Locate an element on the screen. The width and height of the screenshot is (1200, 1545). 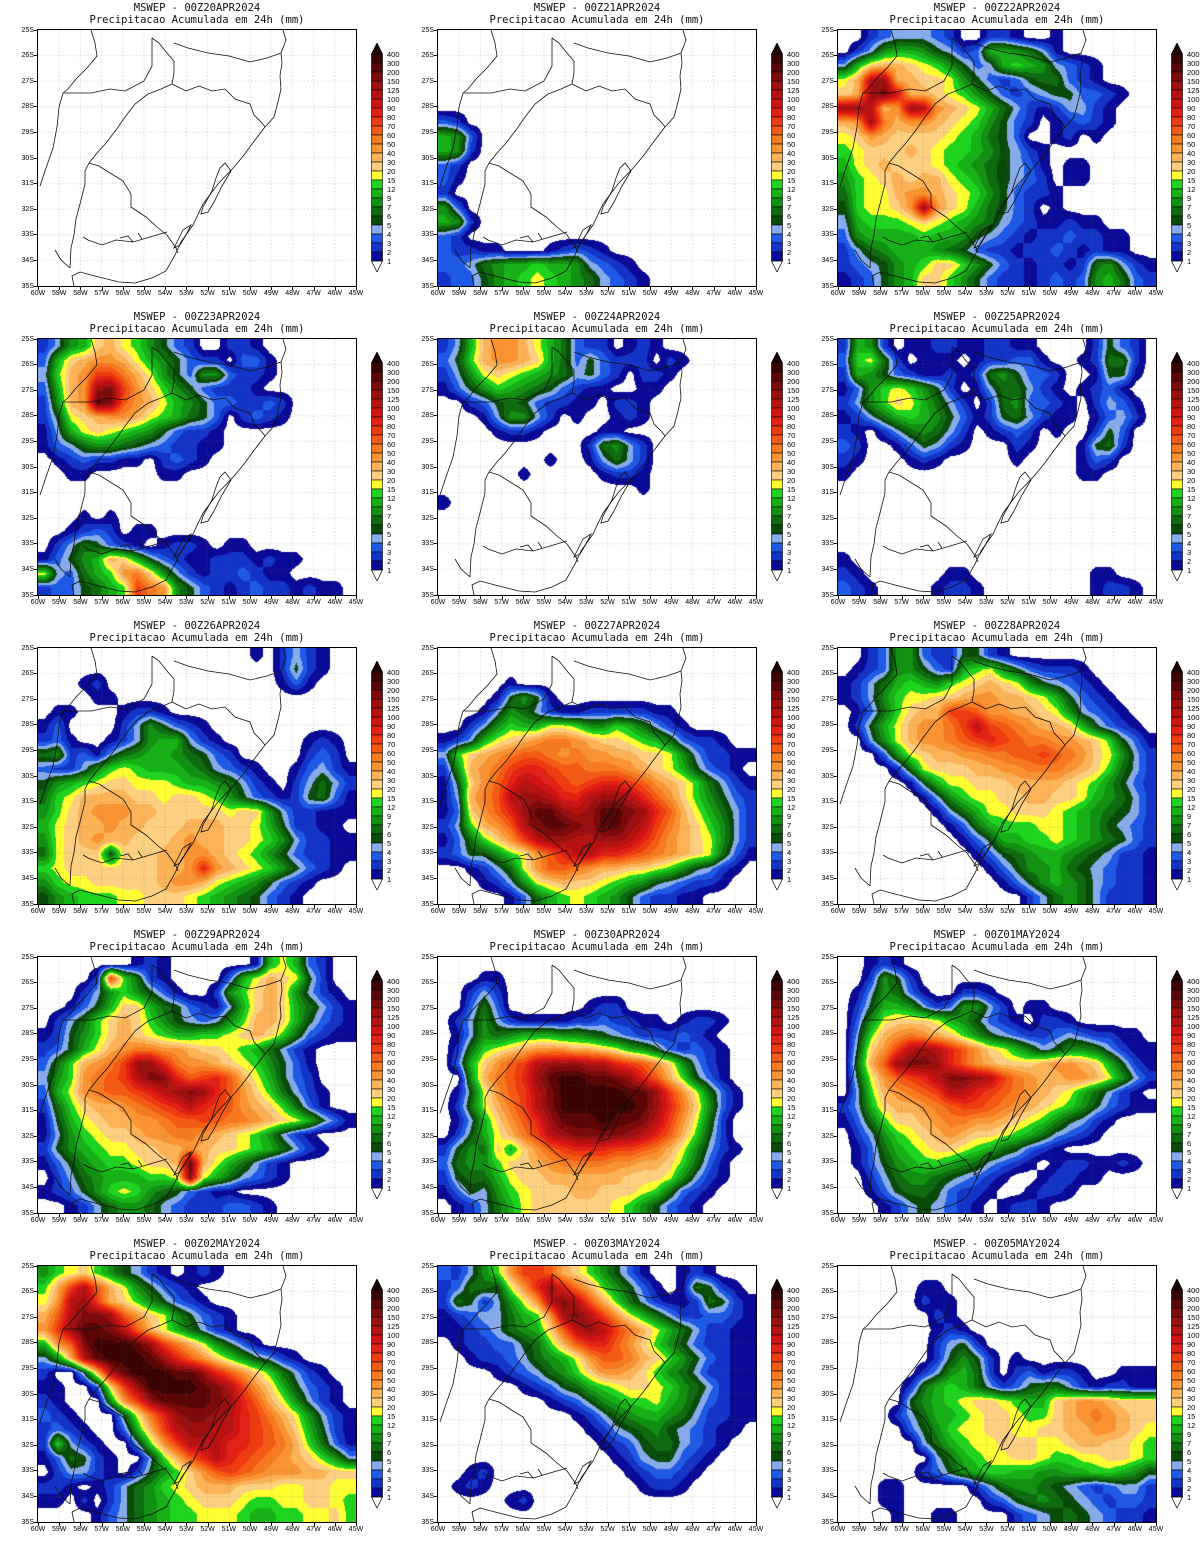
x-axis-label: 58W is located at coordinates (480, 1527).